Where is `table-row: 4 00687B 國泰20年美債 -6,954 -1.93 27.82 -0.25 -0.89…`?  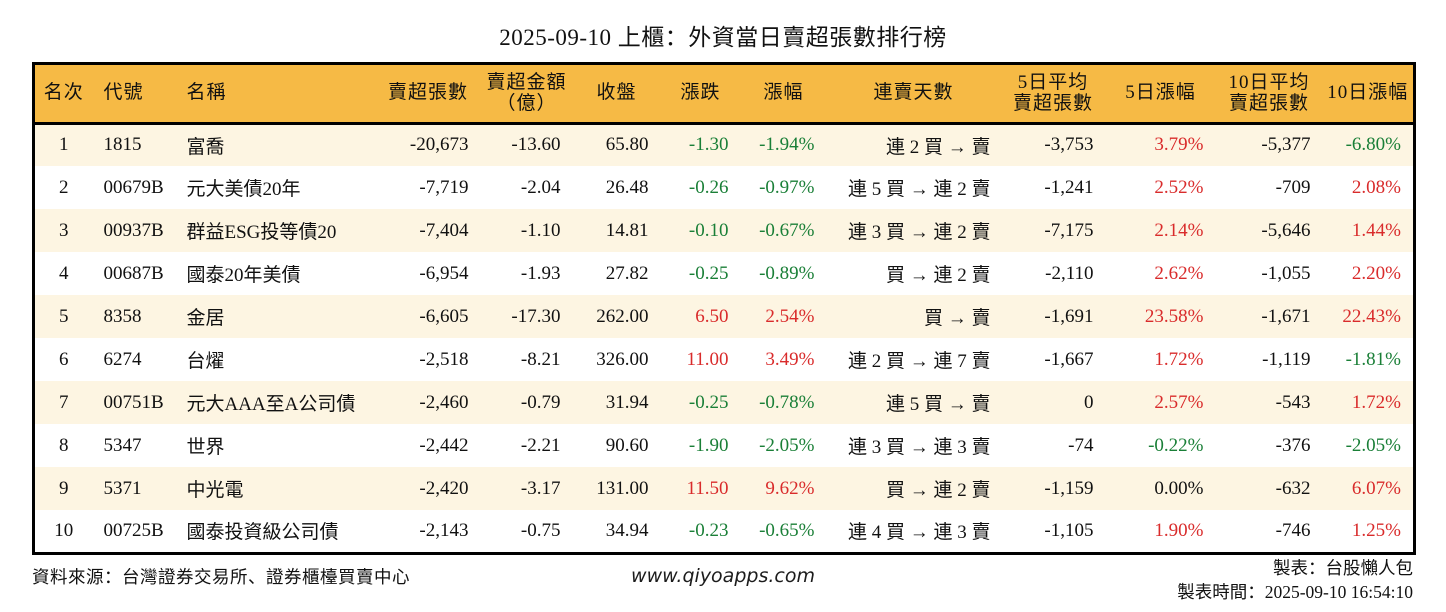
table-row: 4 00687B 國泰20年美債 -6,954 -1.93 27.82 -0.25 -0.89… is located at coordinates (724, 274).